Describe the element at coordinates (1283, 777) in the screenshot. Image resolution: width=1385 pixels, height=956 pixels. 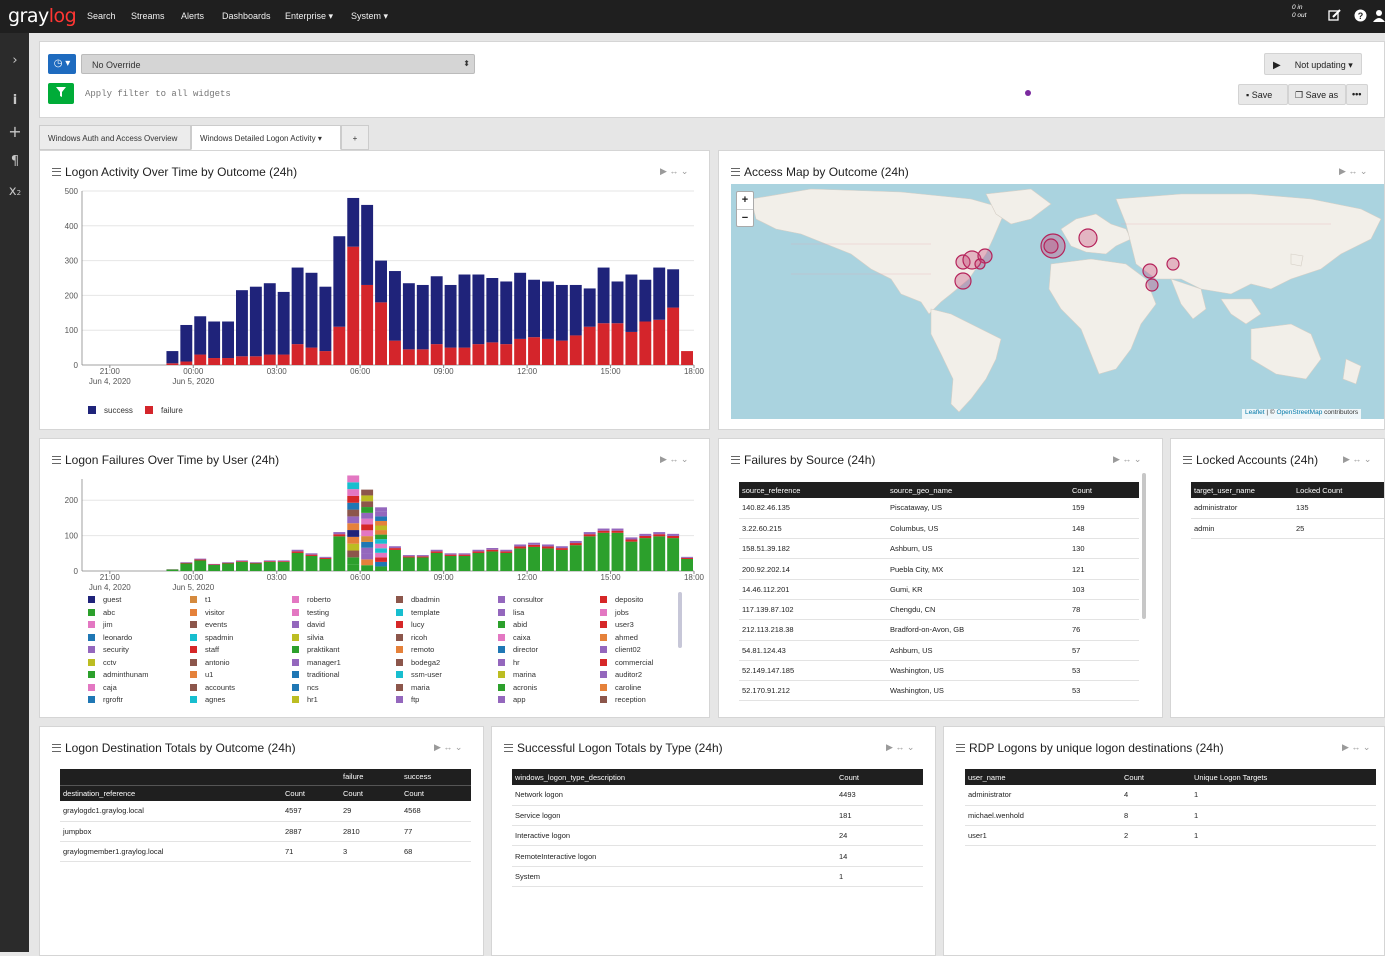
I see `column-header: Unique Logon Targets` at that location.